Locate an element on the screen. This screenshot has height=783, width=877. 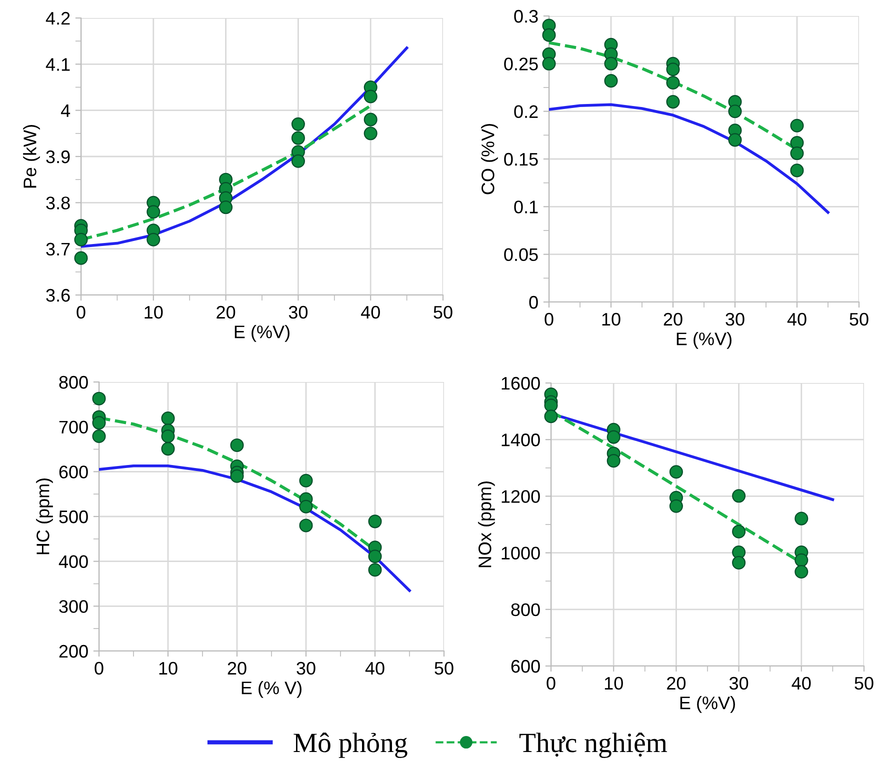
x-axis-title: E (% V) is located at coordinates (272, 689).